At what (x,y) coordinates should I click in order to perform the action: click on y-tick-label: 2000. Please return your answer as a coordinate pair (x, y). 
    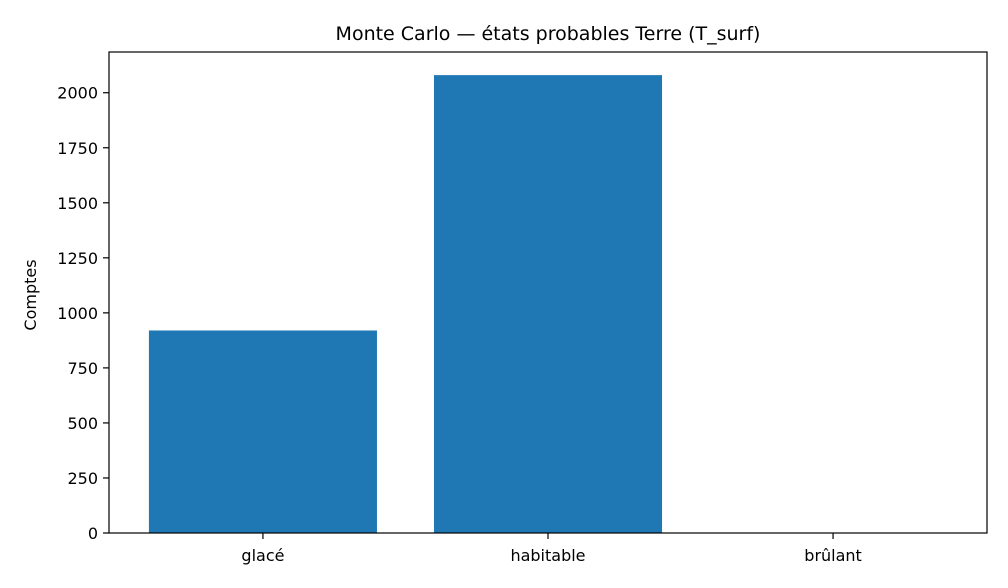
    Looking at the image, I should click on (77, 93).